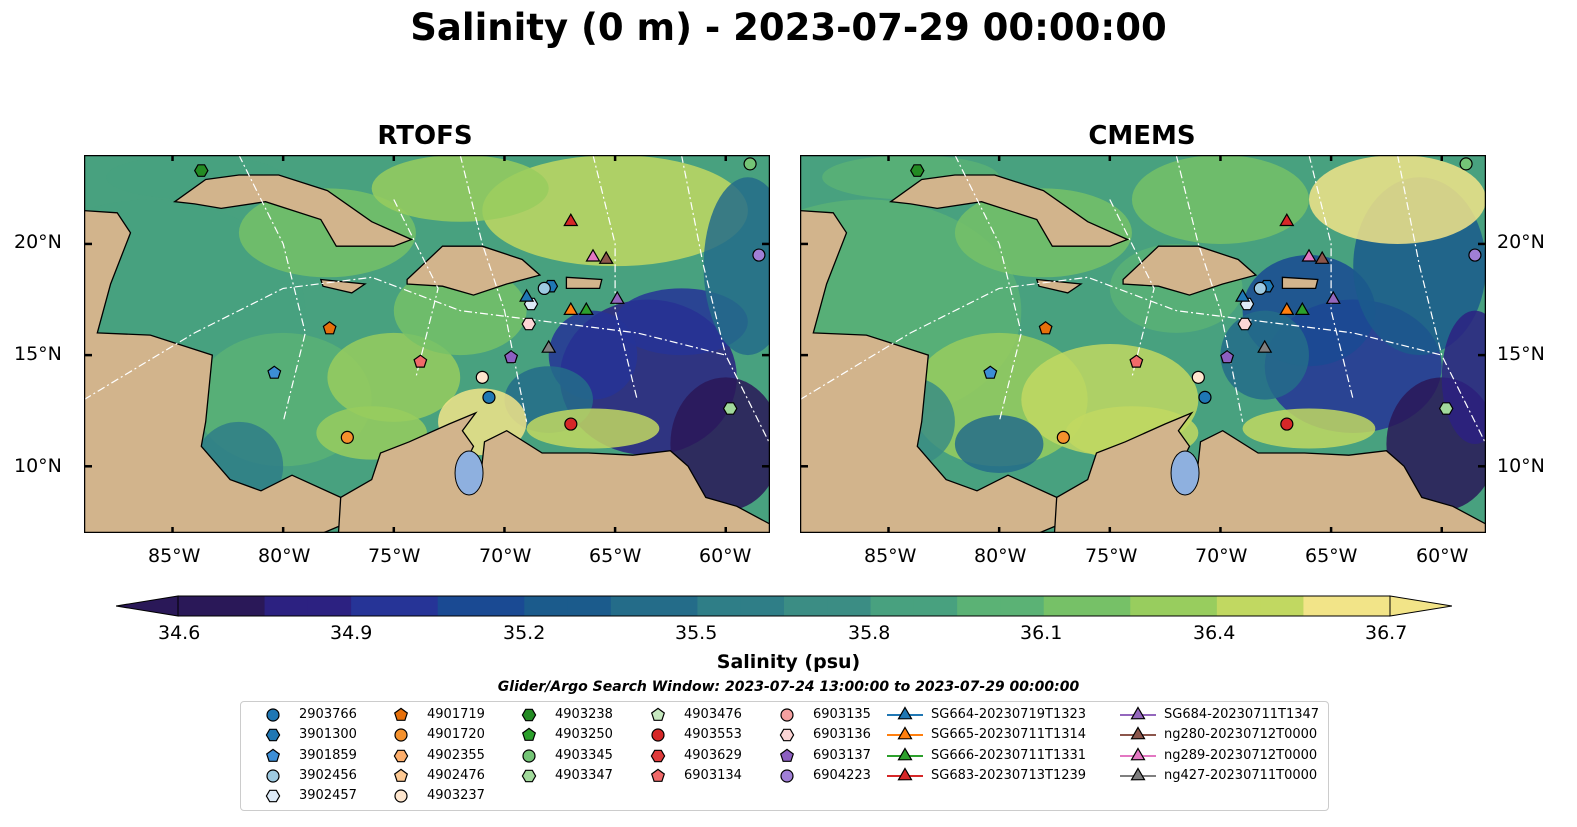 This screenshot has width=1577, height=827. Describe the element at coordinates (1241, 775) in the screenshot. I see `legend-label: ng427-20230711T0000` at that location.